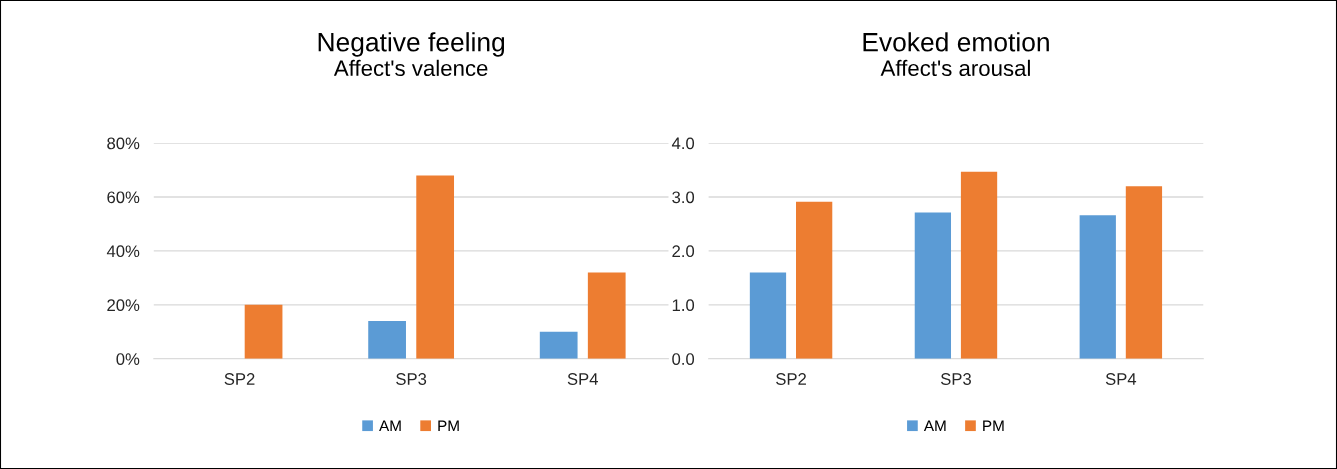 This screenshot has height=469, width=1337. What do you see at coordinates (410, 68) in the screenshot?
I see `chart-subtitle: Affect's valence` at bounding box center [410, 68].